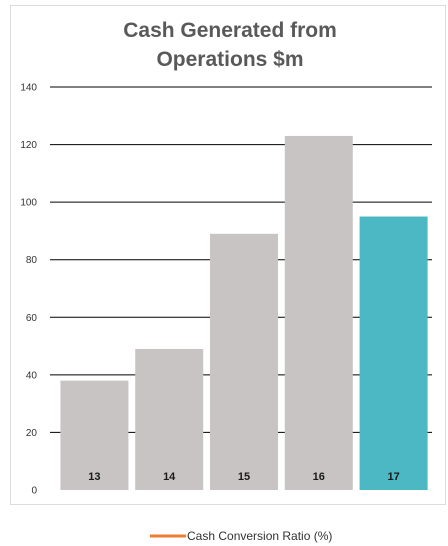 The height and width of the screenshot is (546, 448). What do you see at coordinates (230, 30) in the screenshot?
I see `chart-title-line: Cash Generated from` at bounding box center [230, 30].